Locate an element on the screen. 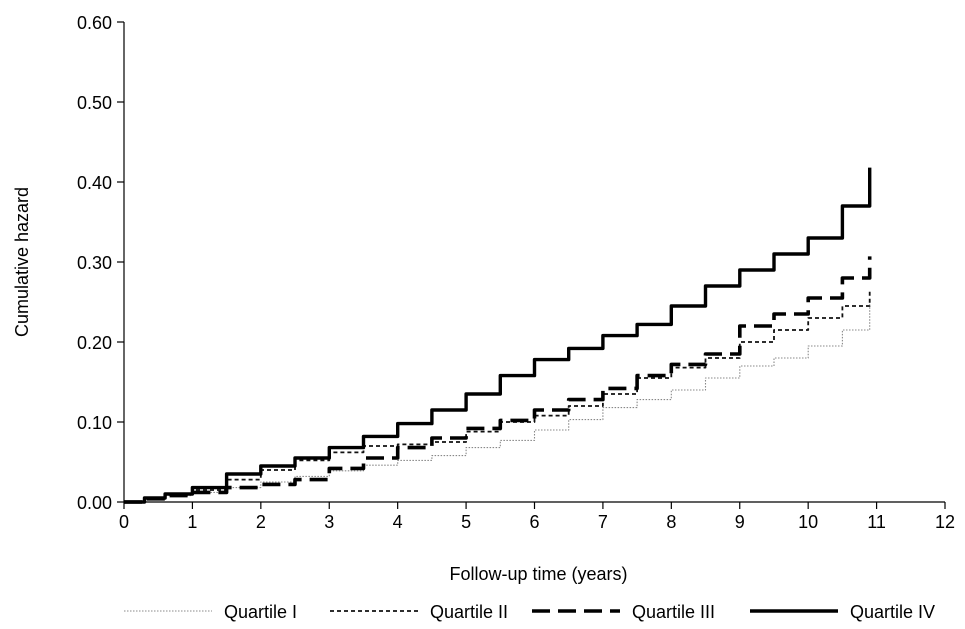 This screenshot has width=965, height=629. legend-label-quartile-4: Quartile IV is located at coordinates (892, 612).